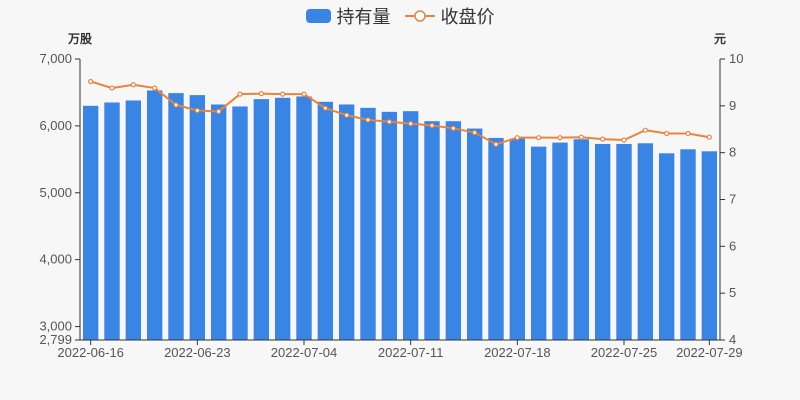 The image size is (800, 400). What do you see at coordinates (709, 352) in the screenshot?
I see `x-axis-tick-label: 2022-07-29` at bounding box center [709, 352].